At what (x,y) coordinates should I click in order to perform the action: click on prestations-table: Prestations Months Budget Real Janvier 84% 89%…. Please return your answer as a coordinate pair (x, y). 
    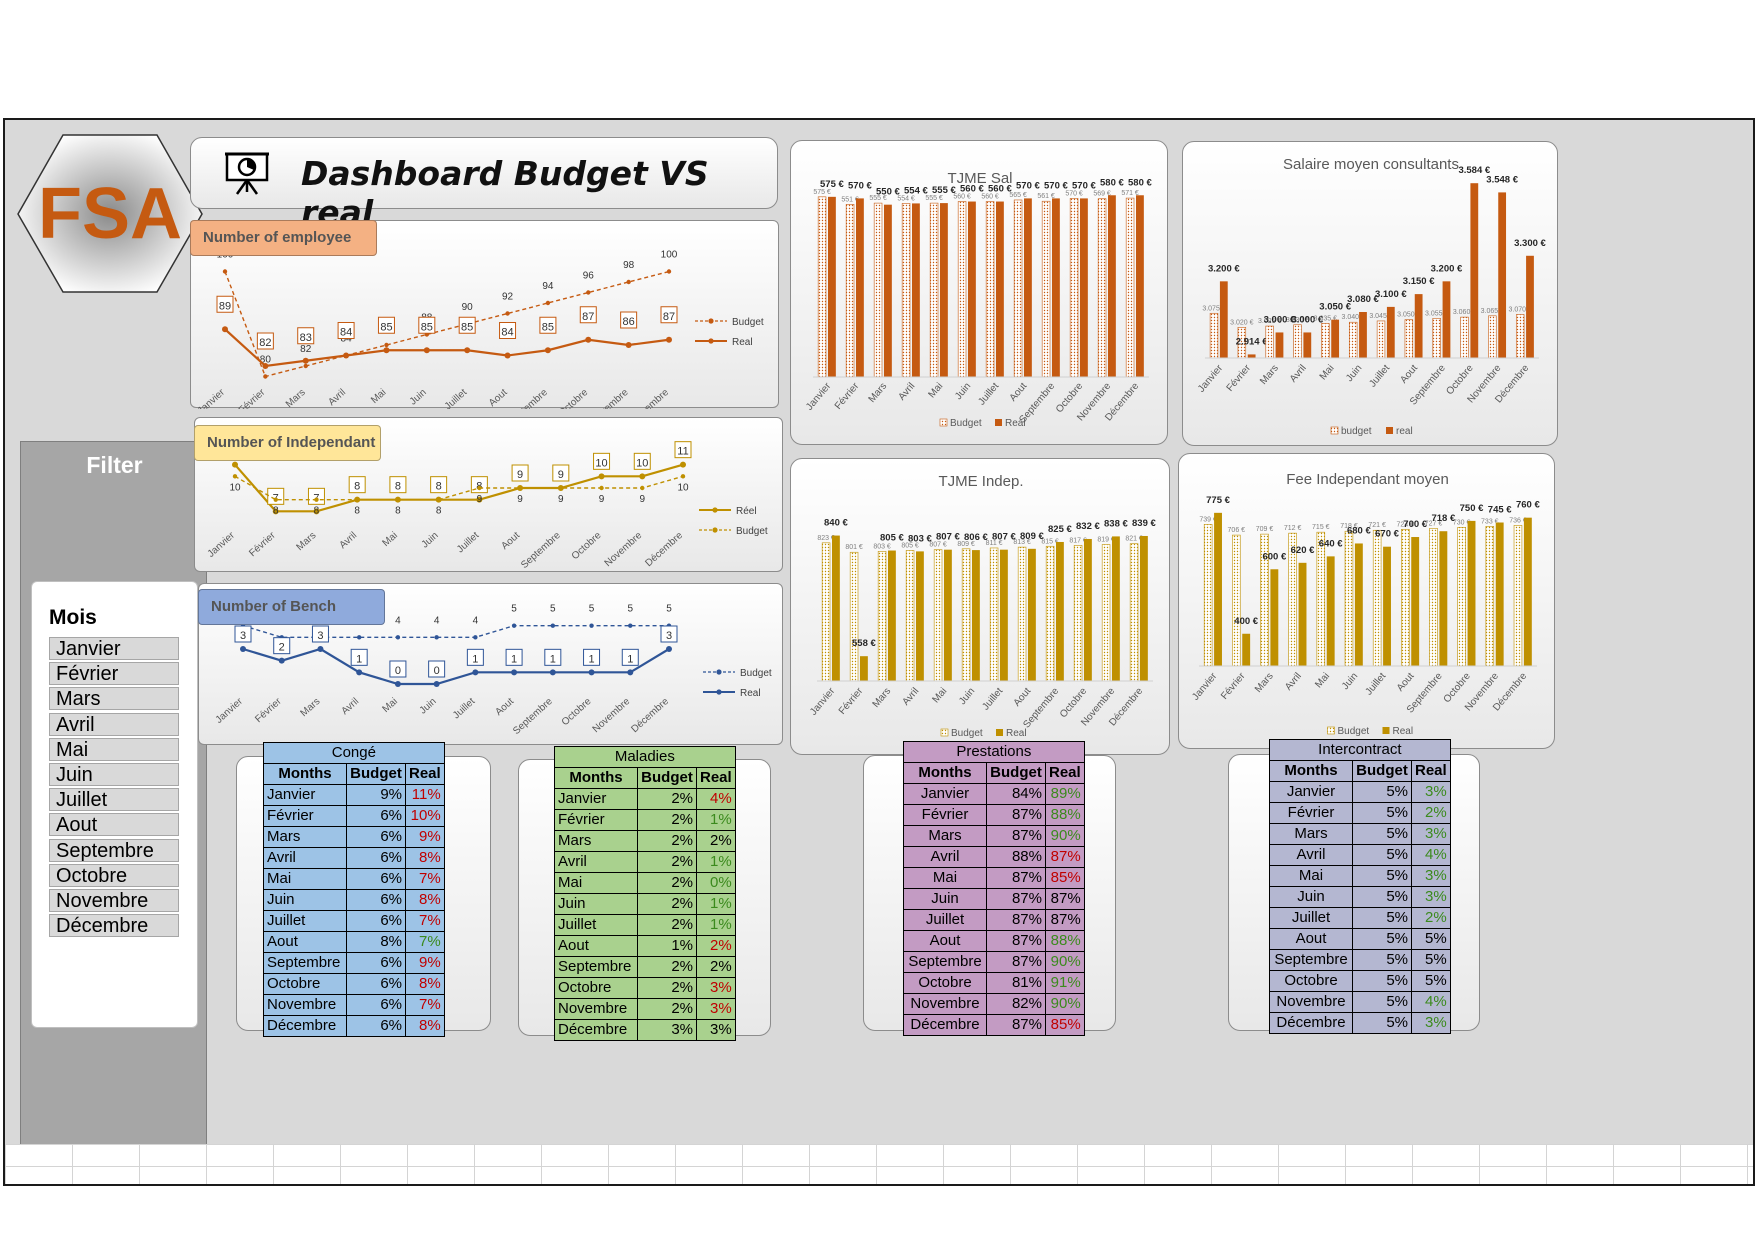
    Looking at the image, I should click on (994, 888).